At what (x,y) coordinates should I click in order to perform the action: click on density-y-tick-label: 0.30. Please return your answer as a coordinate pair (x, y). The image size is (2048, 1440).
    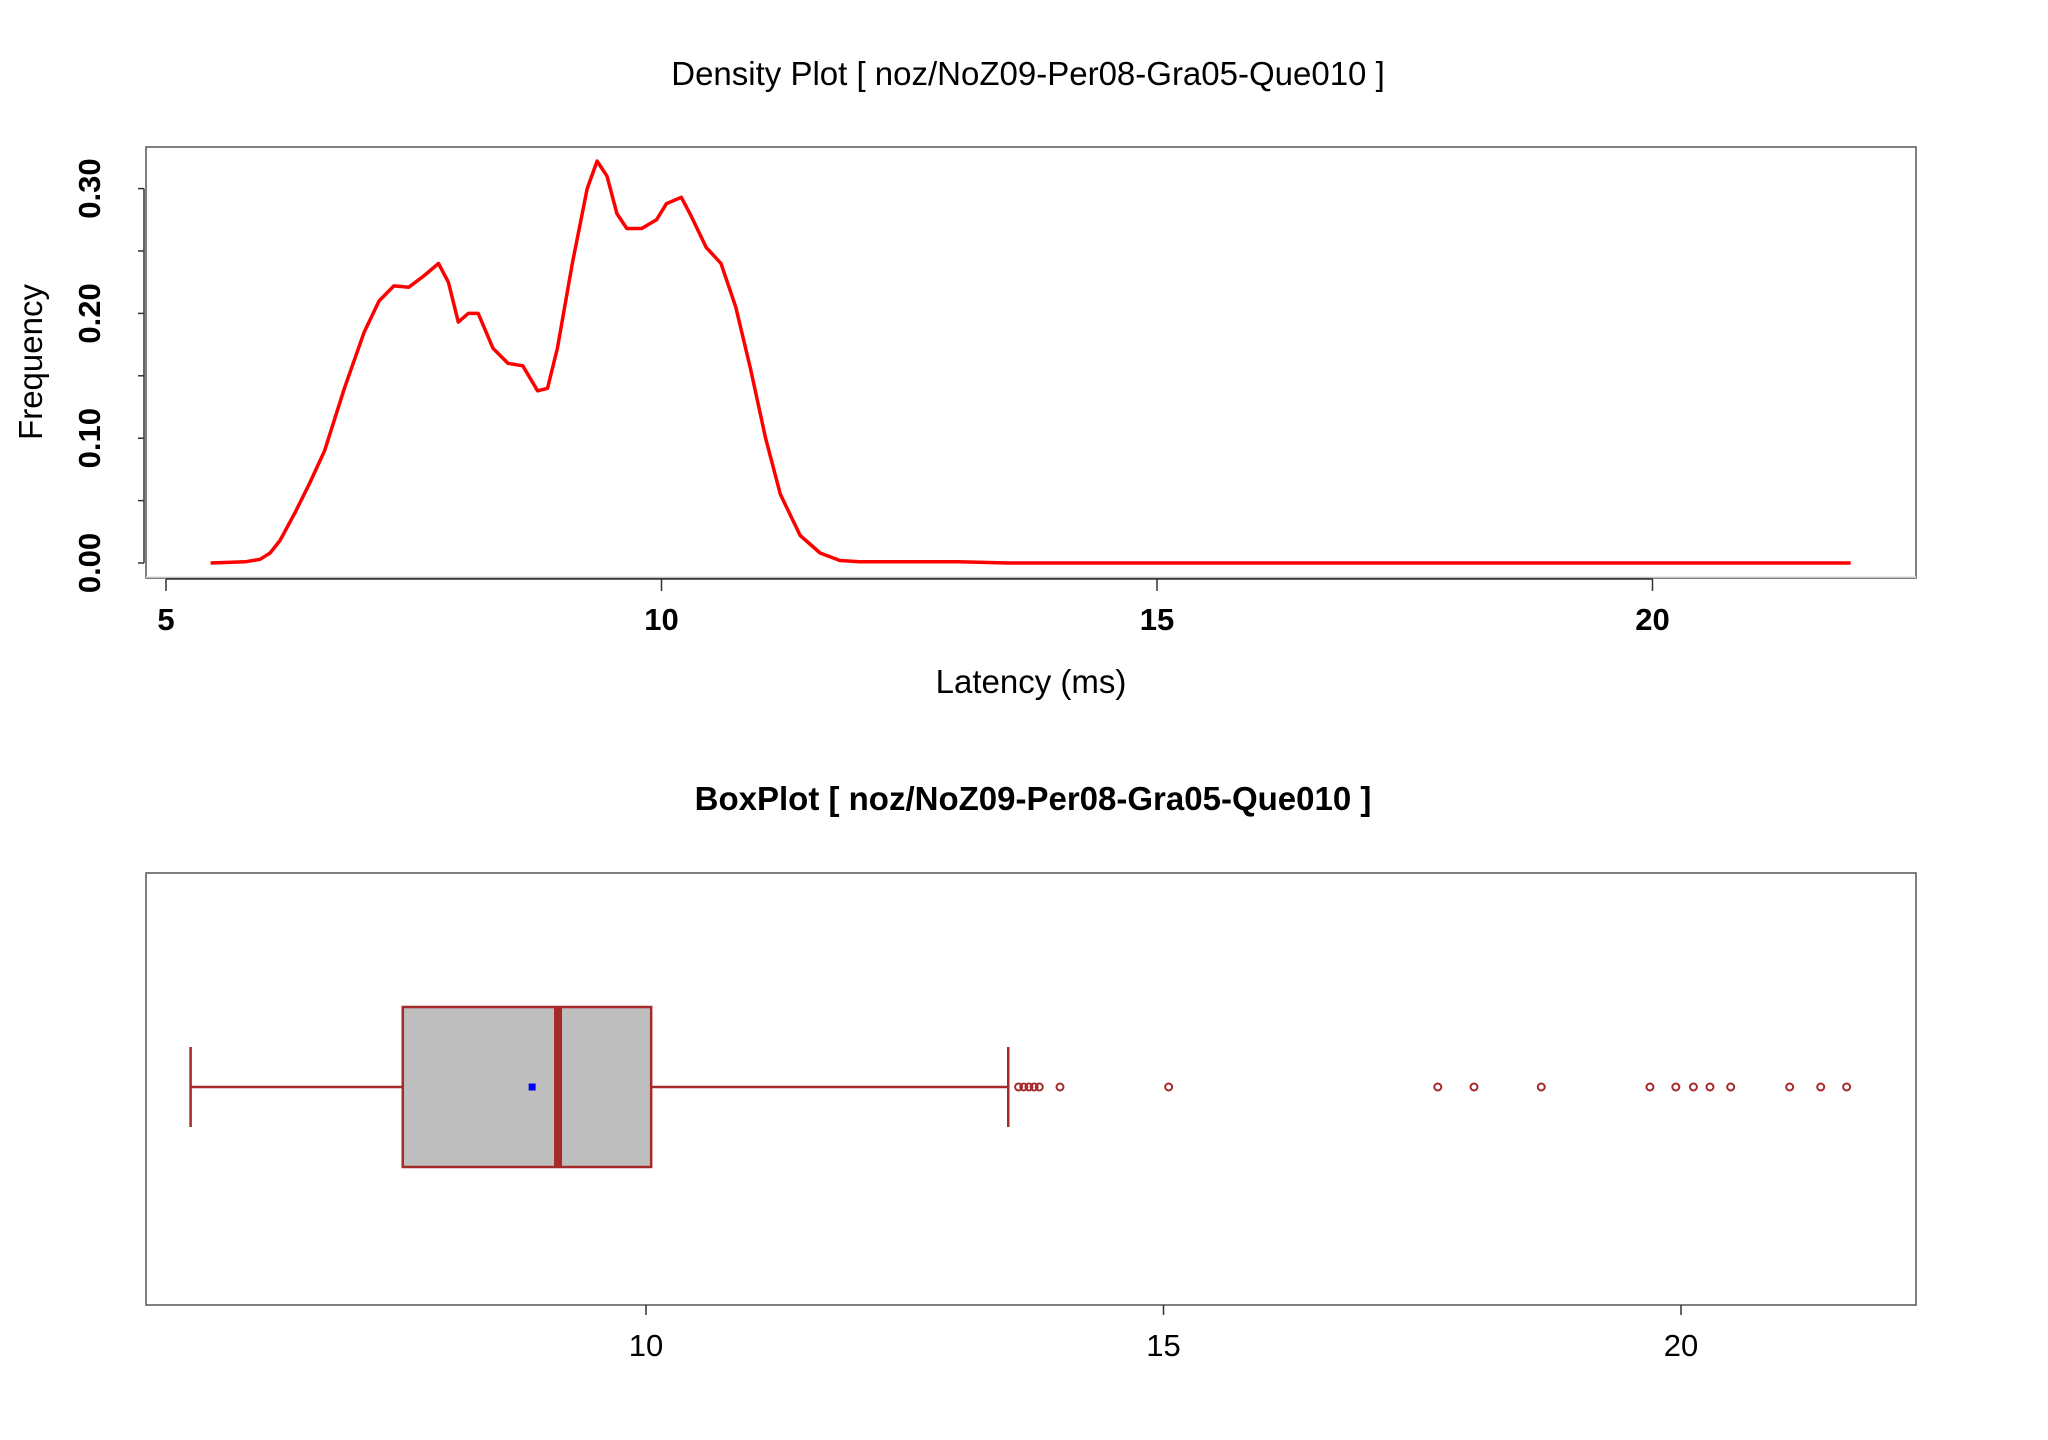
    Looking at the image, I should click on (89, 188).